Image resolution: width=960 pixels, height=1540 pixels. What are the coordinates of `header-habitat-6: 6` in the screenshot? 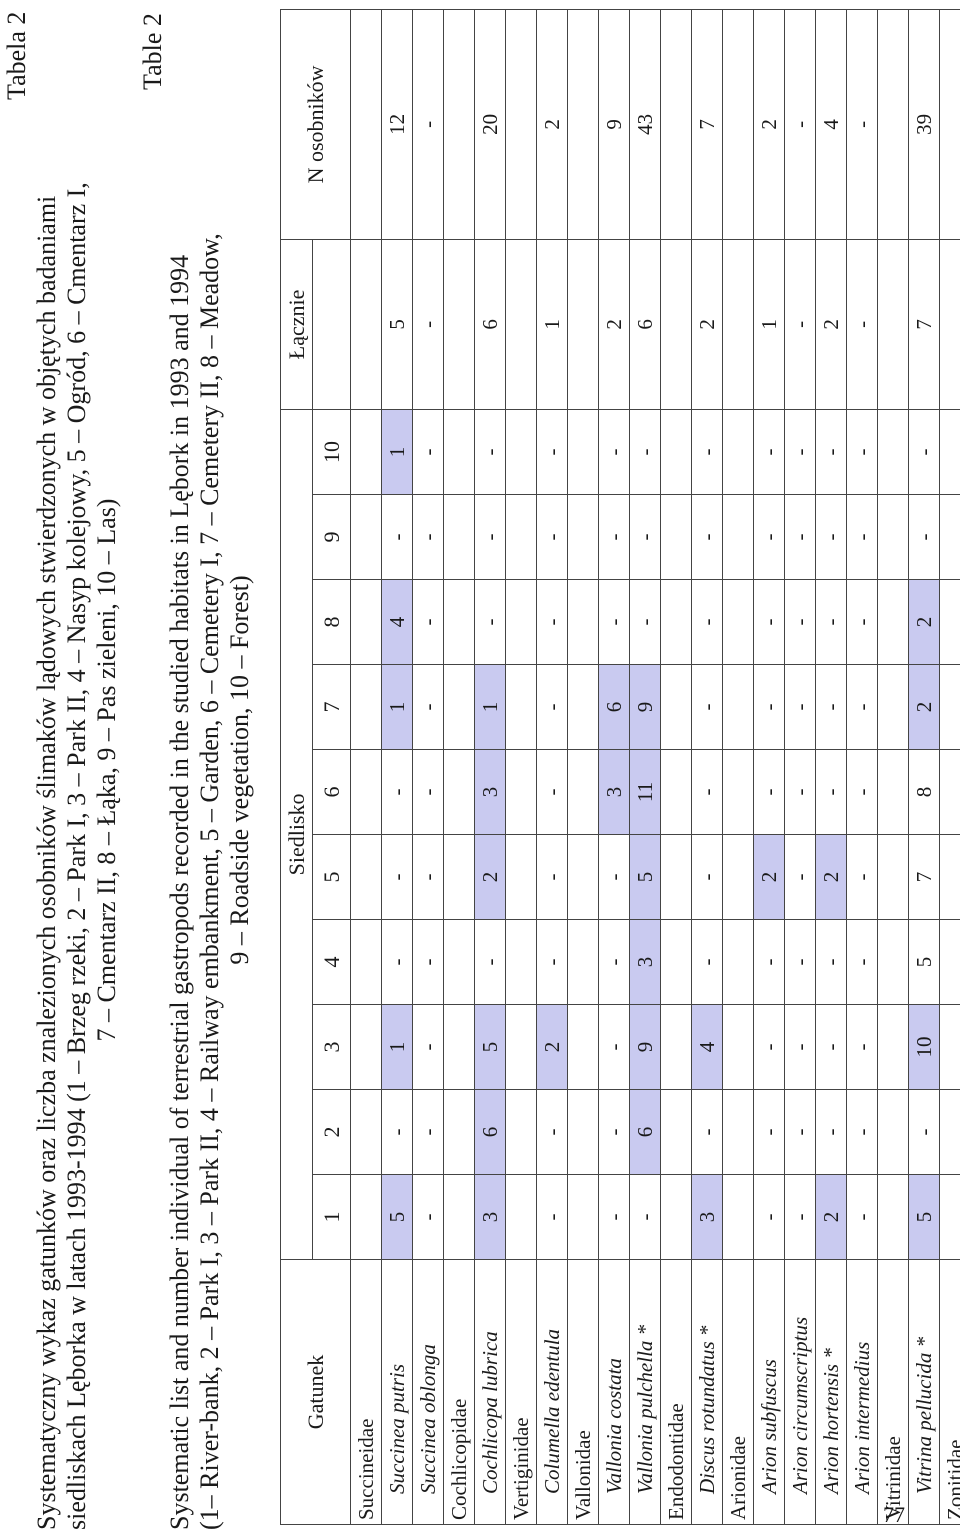 It's located at (331, 792).